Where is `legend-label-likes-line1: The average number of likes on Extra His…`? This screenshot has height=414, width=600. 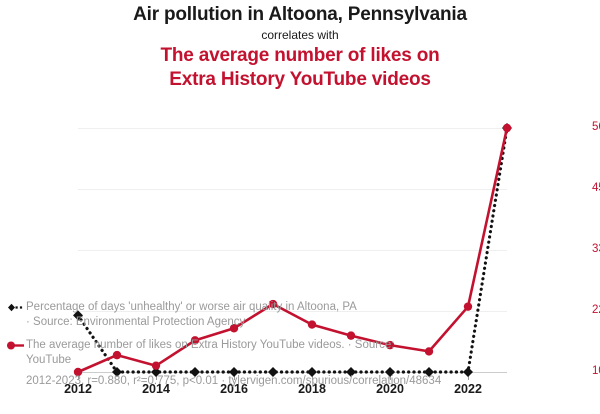
legend-label-likes-line1: The average number of likes on Extra His… is located at coordinates (210, 345).